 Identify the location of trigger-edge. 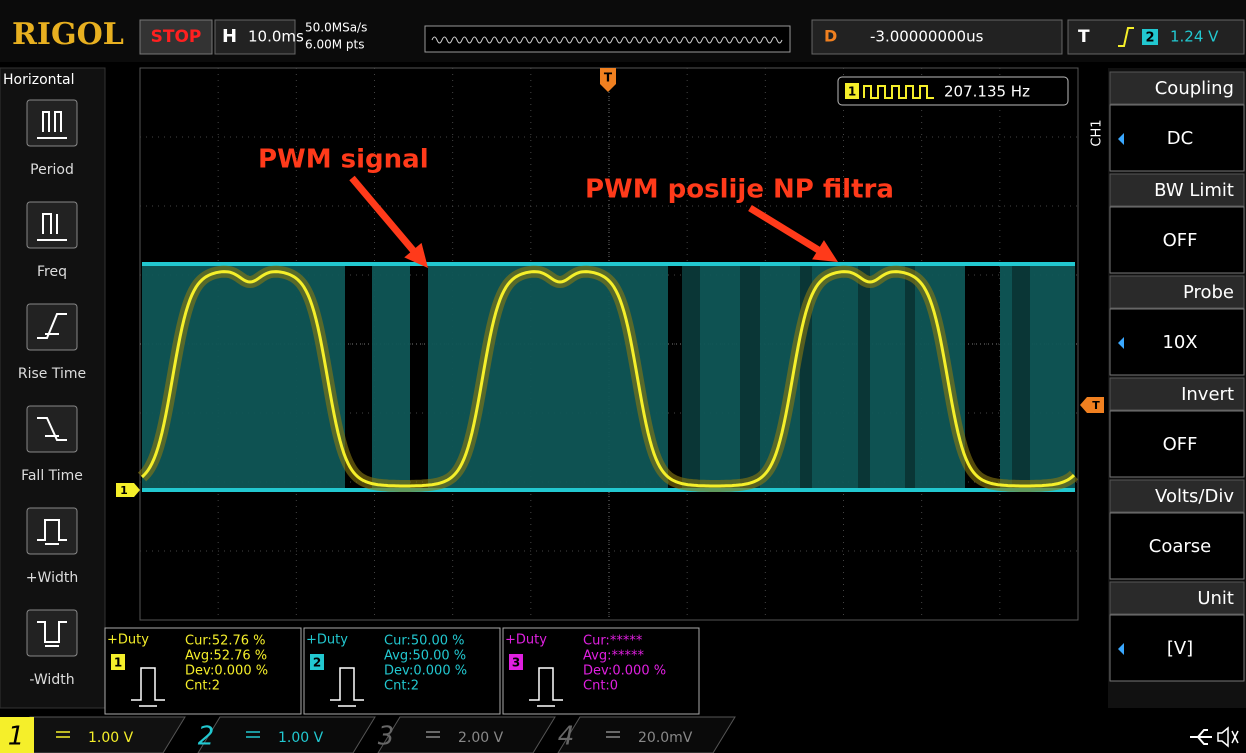
(1126, 37).